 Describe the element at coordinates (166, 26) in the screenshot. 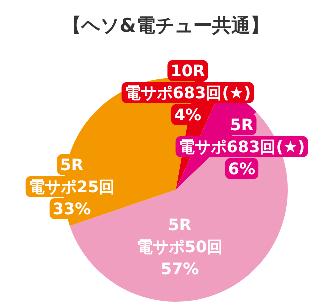

I see `chart-title: 【ヘソ&電チュー共通】` at that location.